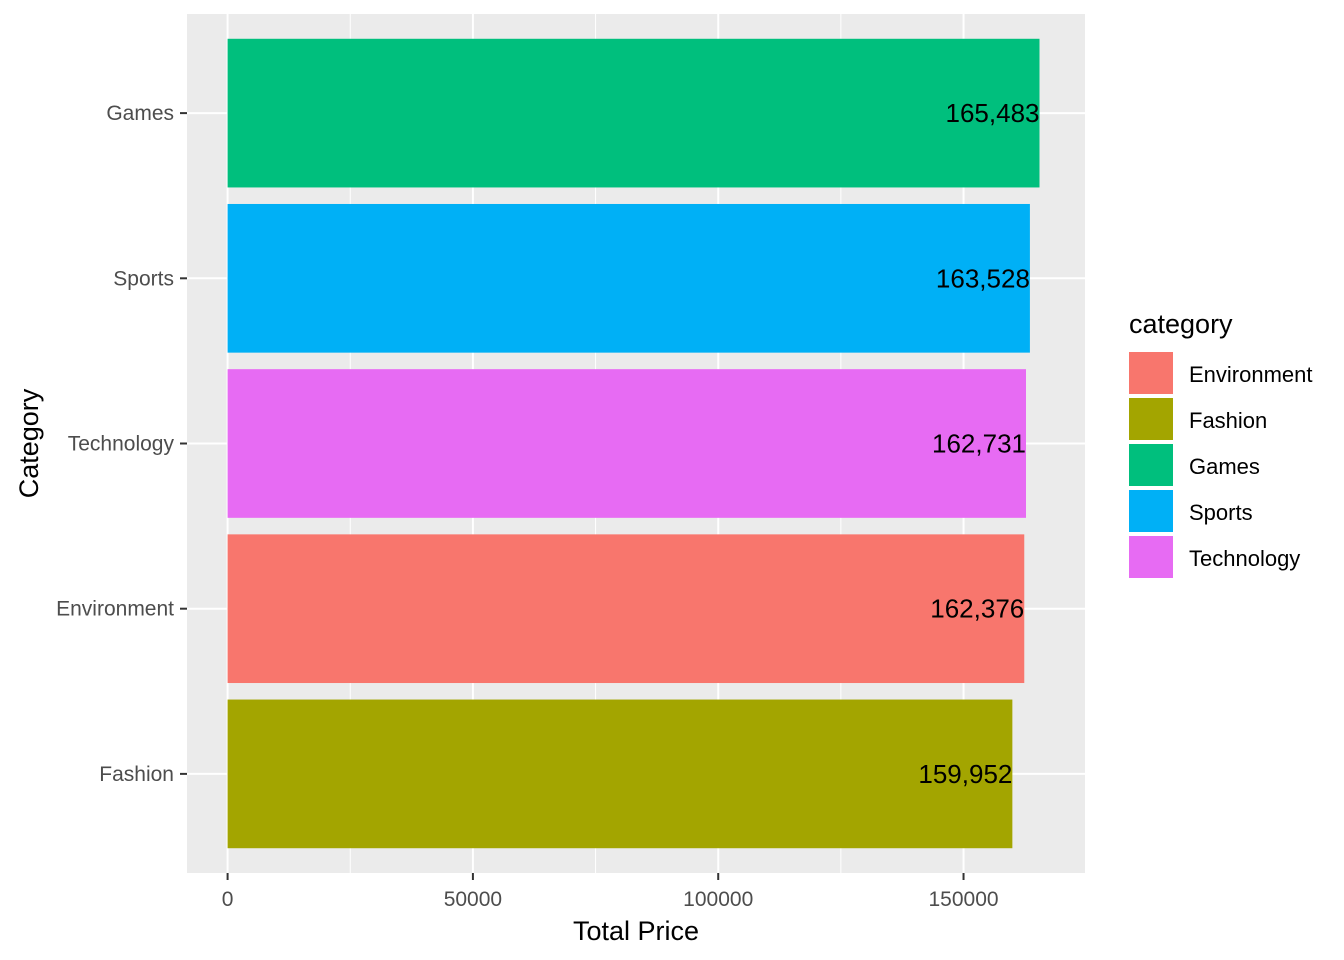  I want to click on legend-label-technology: Technology, so click(1244, 558).